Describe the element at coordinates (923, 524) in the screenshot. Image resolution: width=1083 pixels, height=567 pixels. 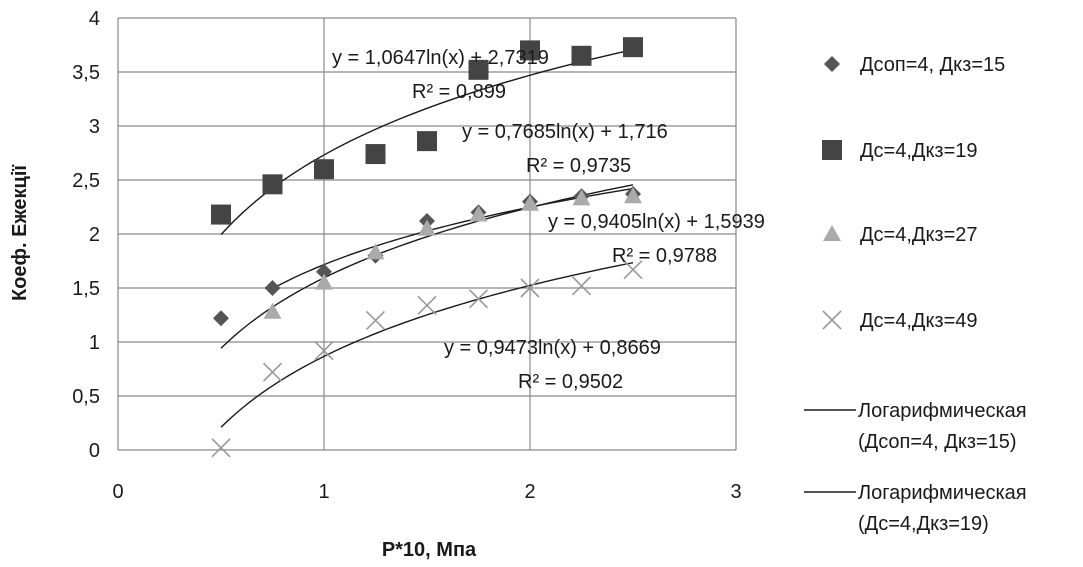
I see `legend-trendline-label-cont: (Дс=4,Дкз=19)` at that location.